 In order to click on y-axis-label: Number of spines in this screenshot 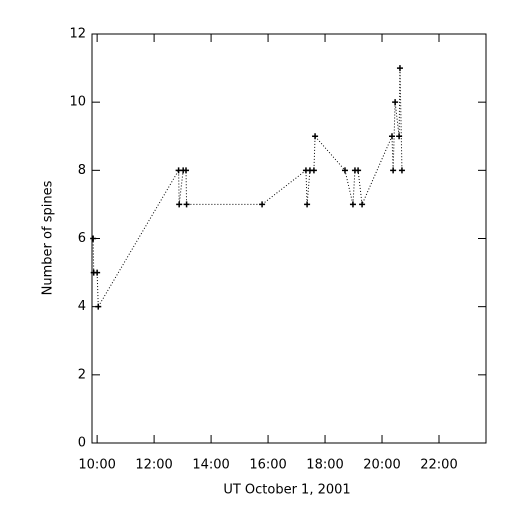, I will do `click(48, 237)`.